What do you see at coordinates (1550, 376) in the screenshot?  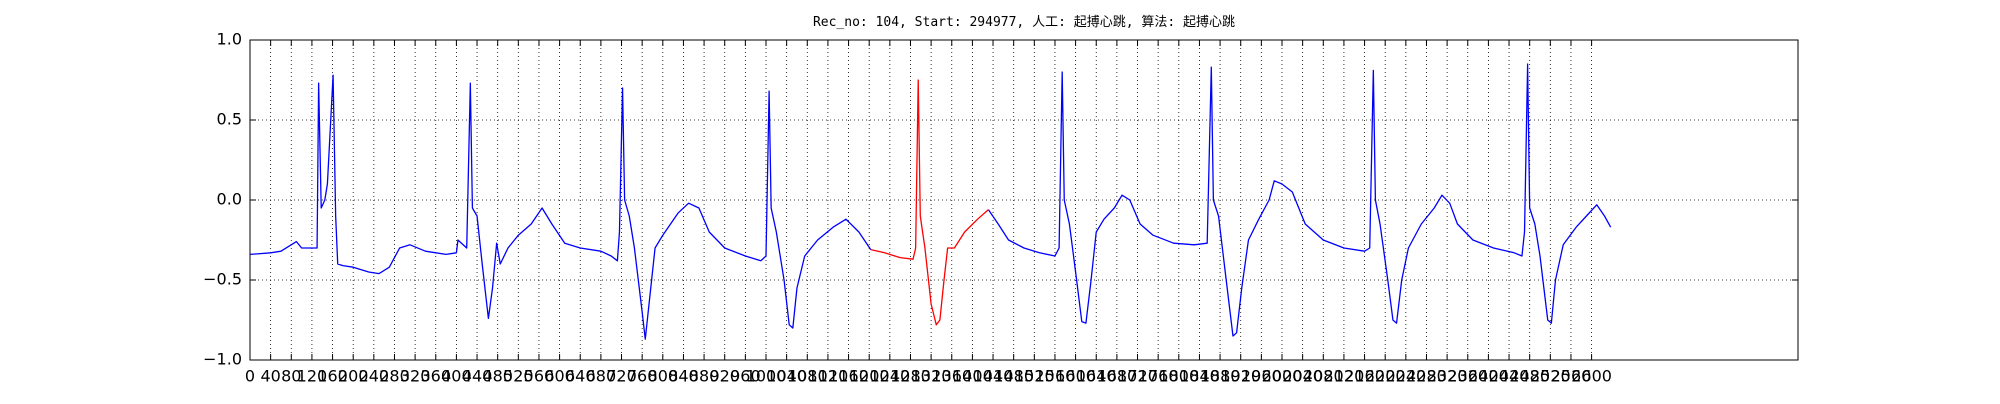 I see `x-tick-label: 2520` at bounding box center [1550, 376].